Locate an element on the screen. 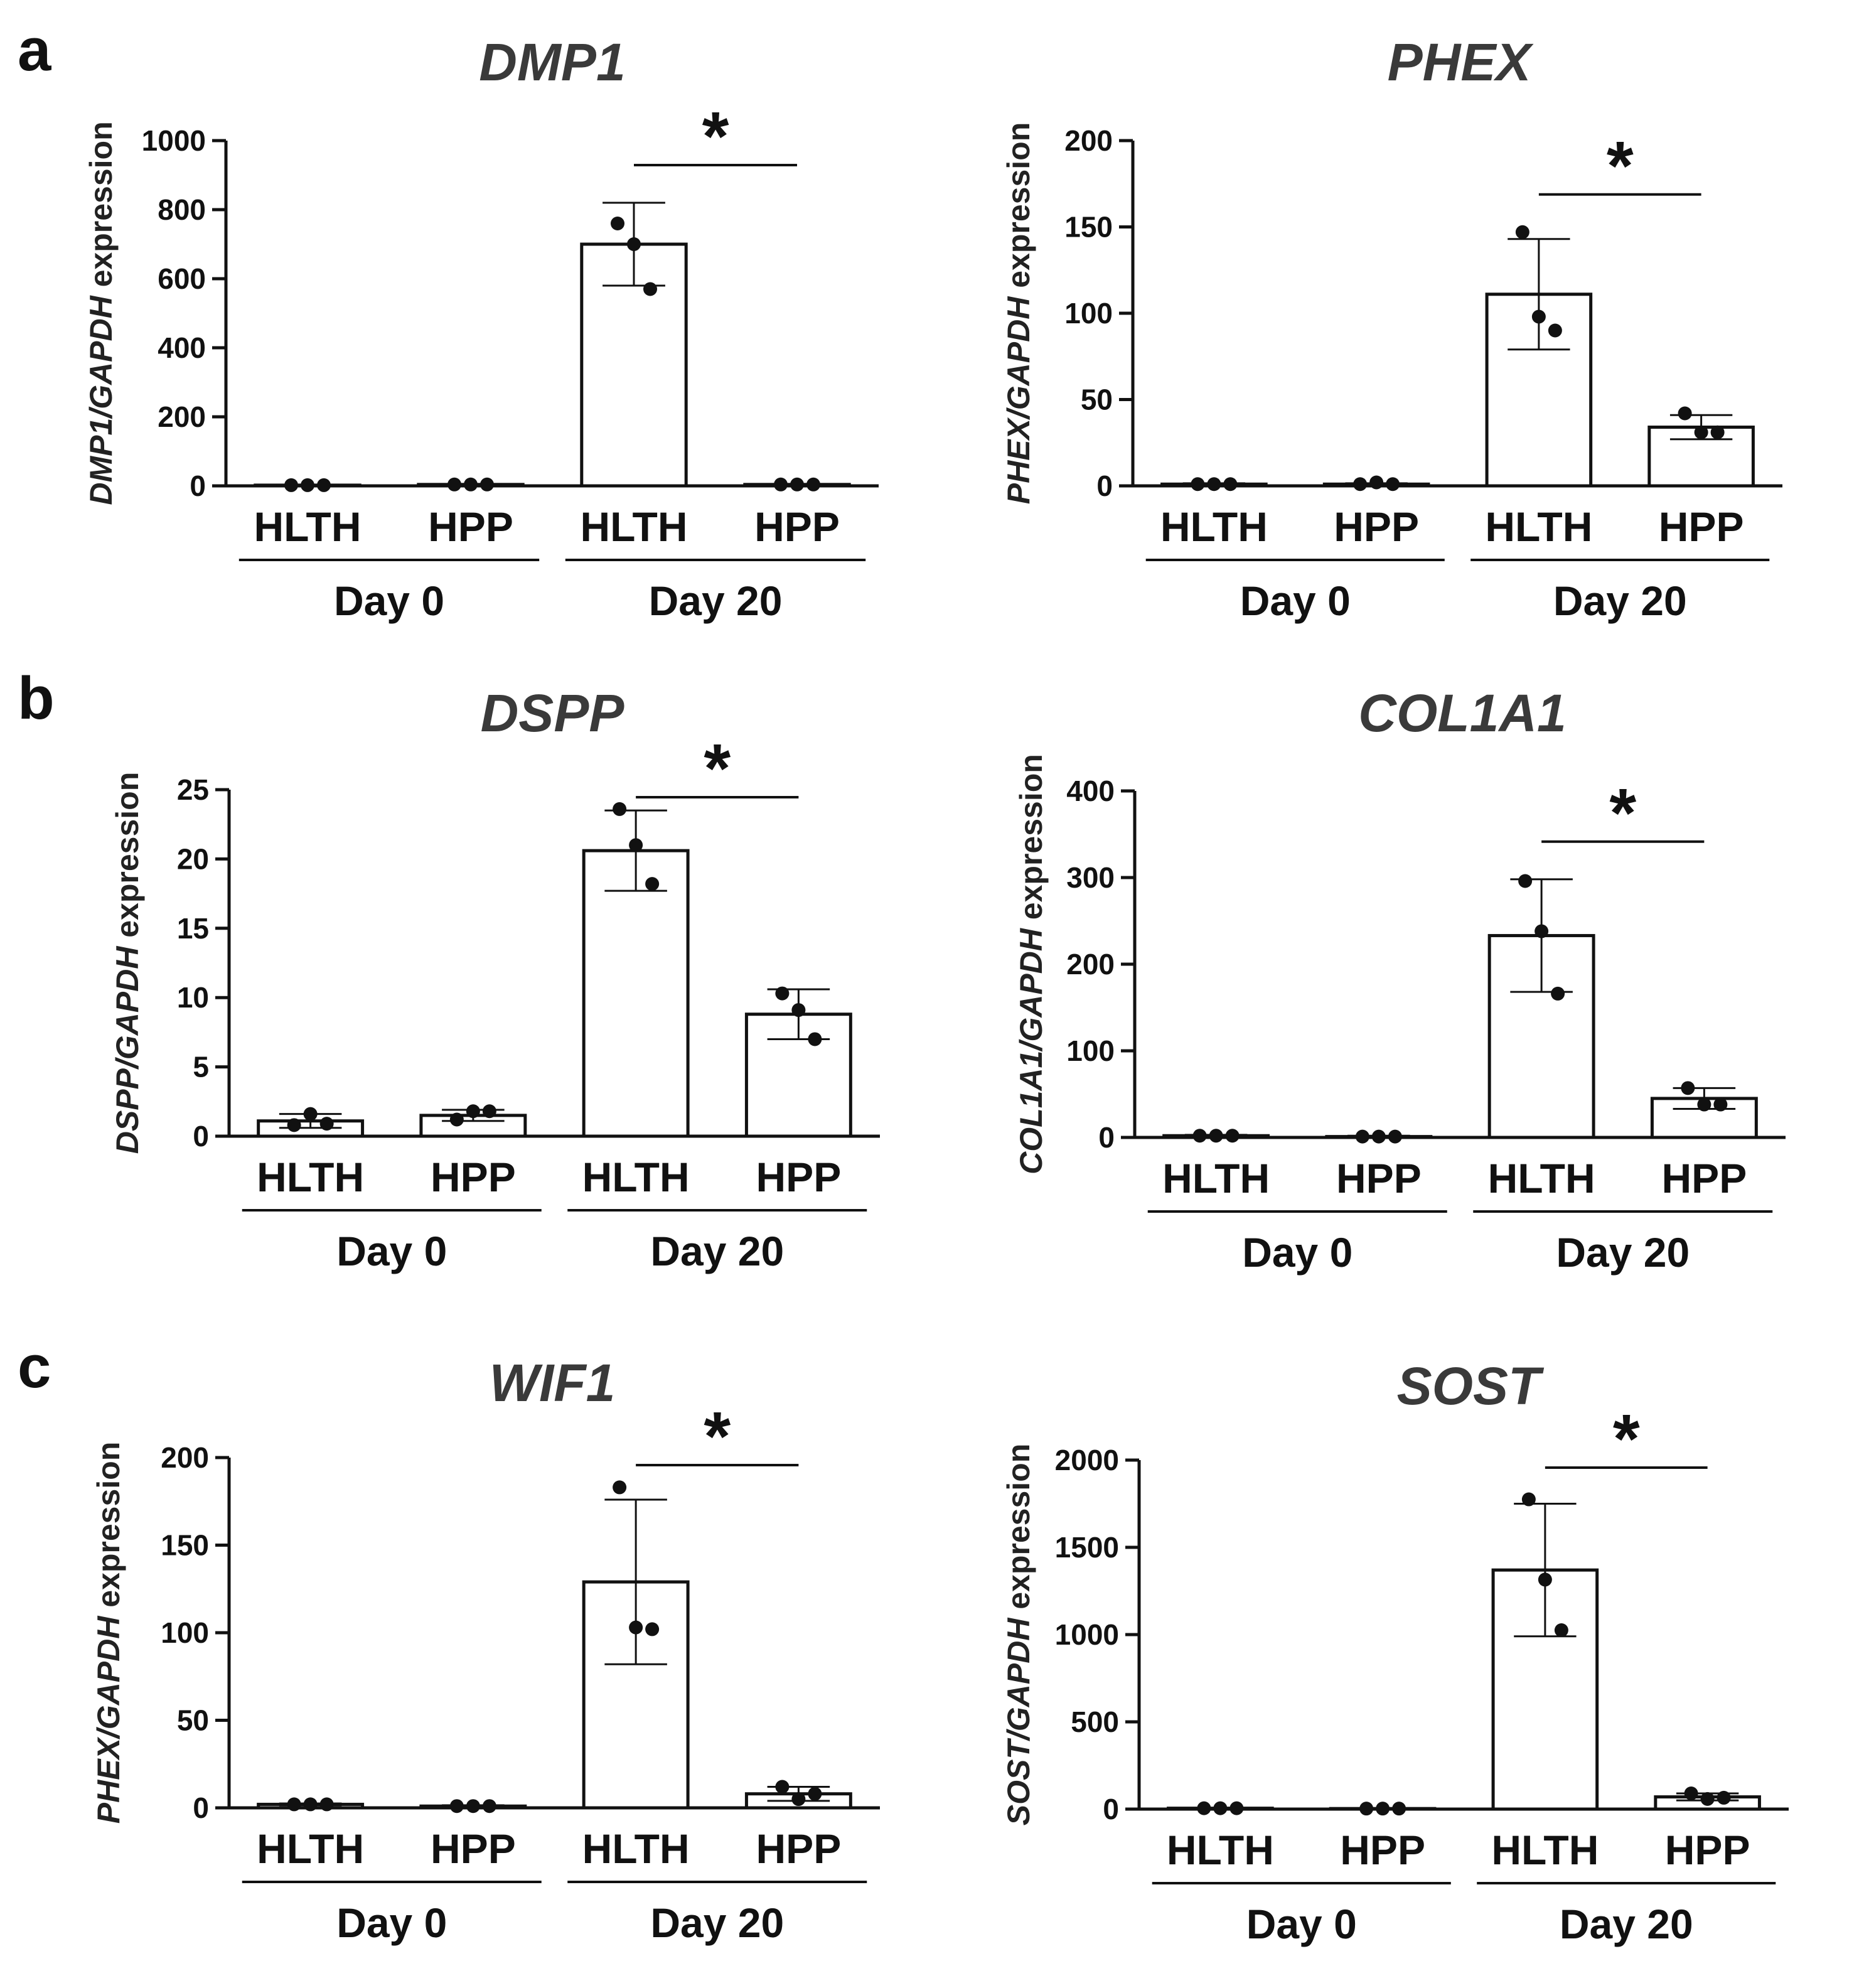 This screenshot has height=1988, width=1864. y-tick-label: 200 is located at coordinates (1088, 140).